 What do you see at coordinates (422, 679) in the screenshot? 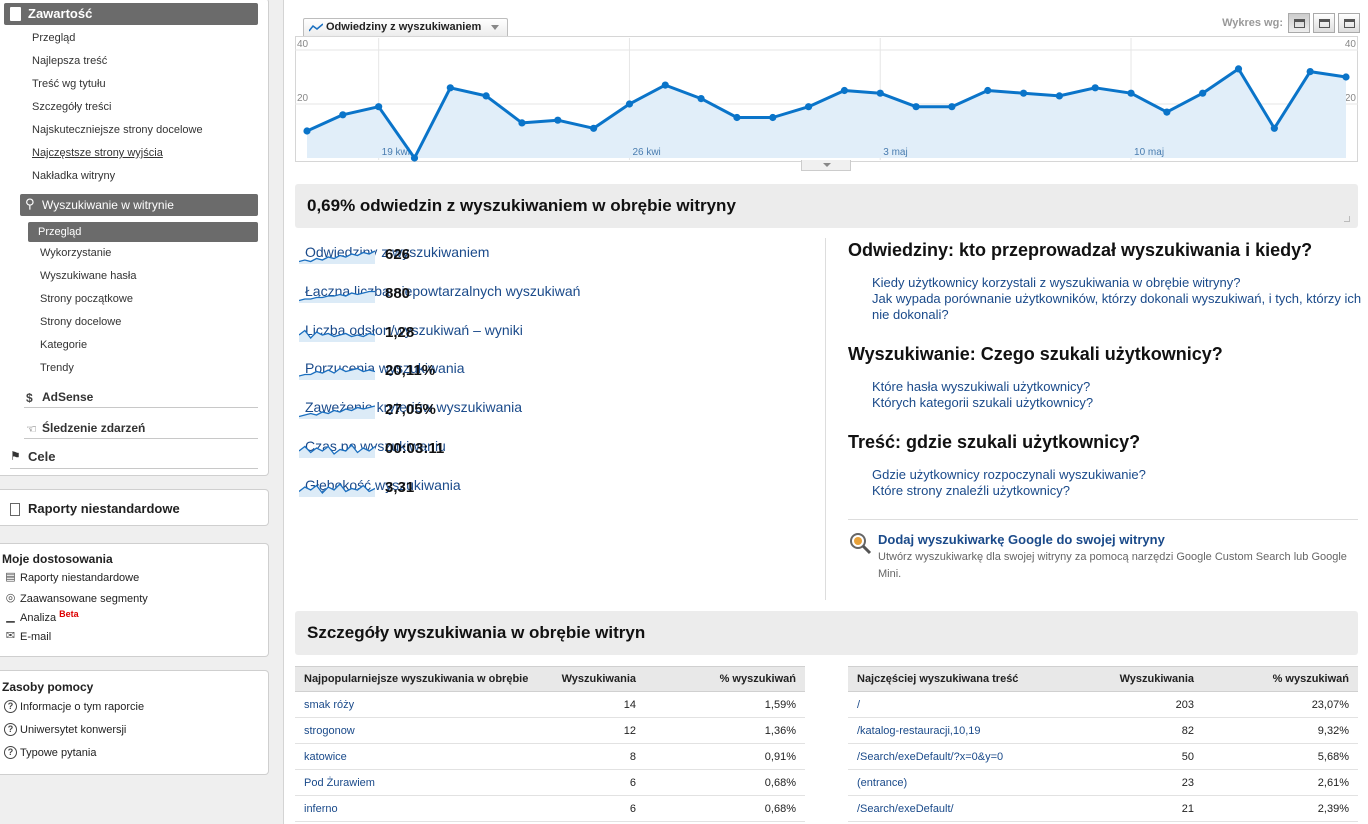
I see `col-header-search: Najpopularniejsze wyszukiwania w obrębie` at bounding box center [422, 679].